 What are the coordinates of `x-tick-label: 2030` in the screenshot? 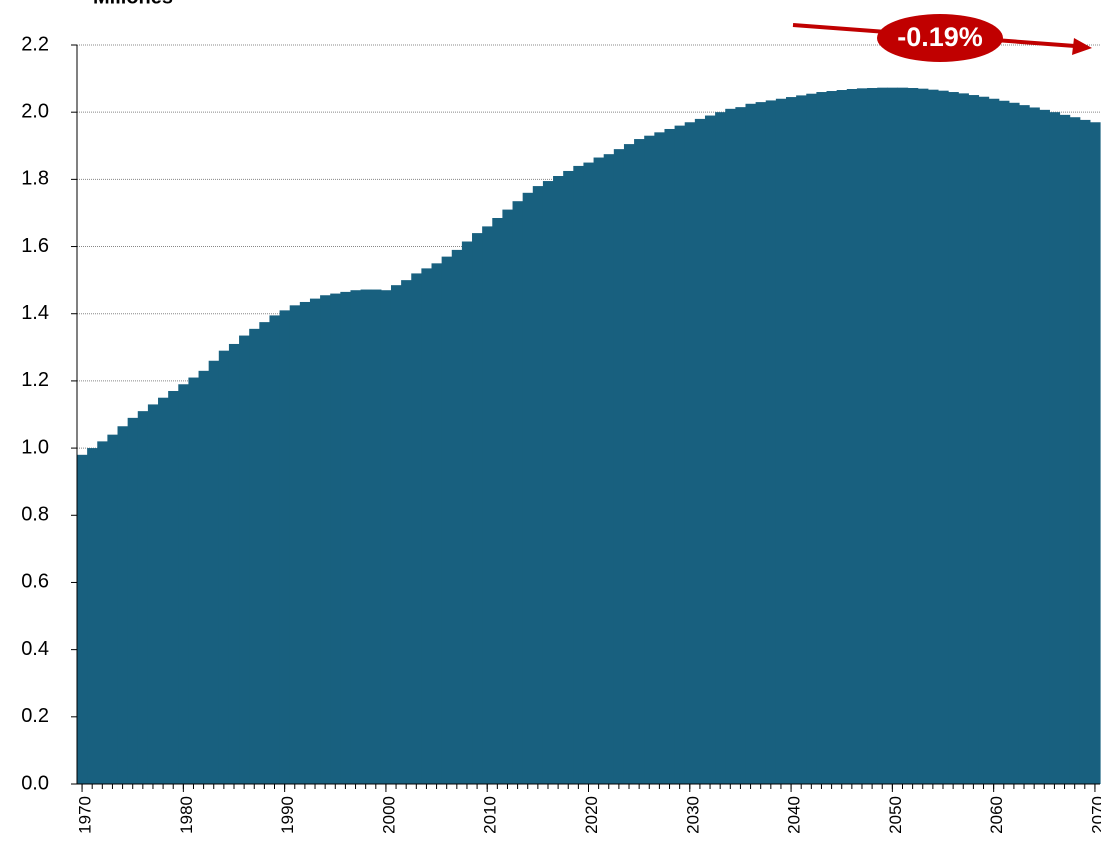 It's located at (692, 815).